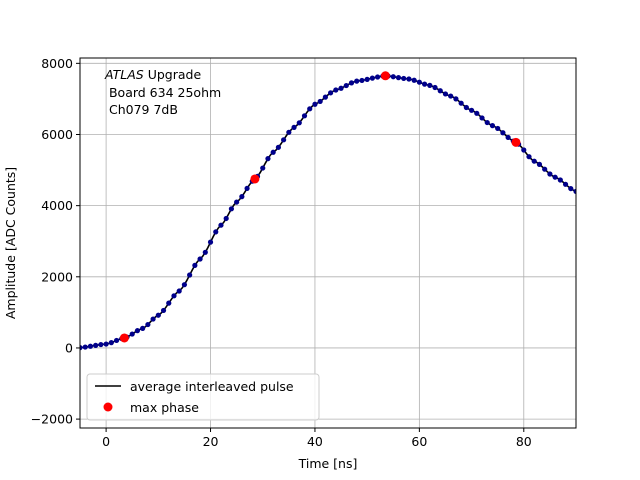  I want to click on annotation-line-1: ATLAS Upgrade, so click(152, 74).